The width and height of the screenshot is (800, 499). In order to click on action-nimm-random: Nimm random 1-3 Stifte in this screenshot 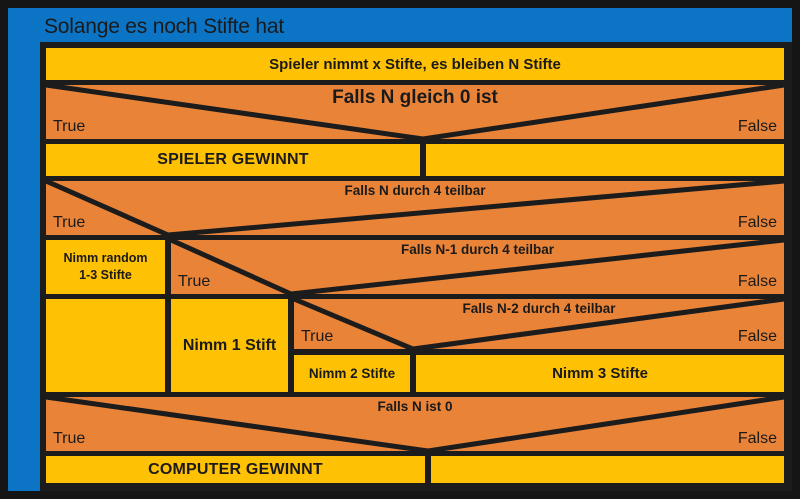, I will do `click(105, 267)`.